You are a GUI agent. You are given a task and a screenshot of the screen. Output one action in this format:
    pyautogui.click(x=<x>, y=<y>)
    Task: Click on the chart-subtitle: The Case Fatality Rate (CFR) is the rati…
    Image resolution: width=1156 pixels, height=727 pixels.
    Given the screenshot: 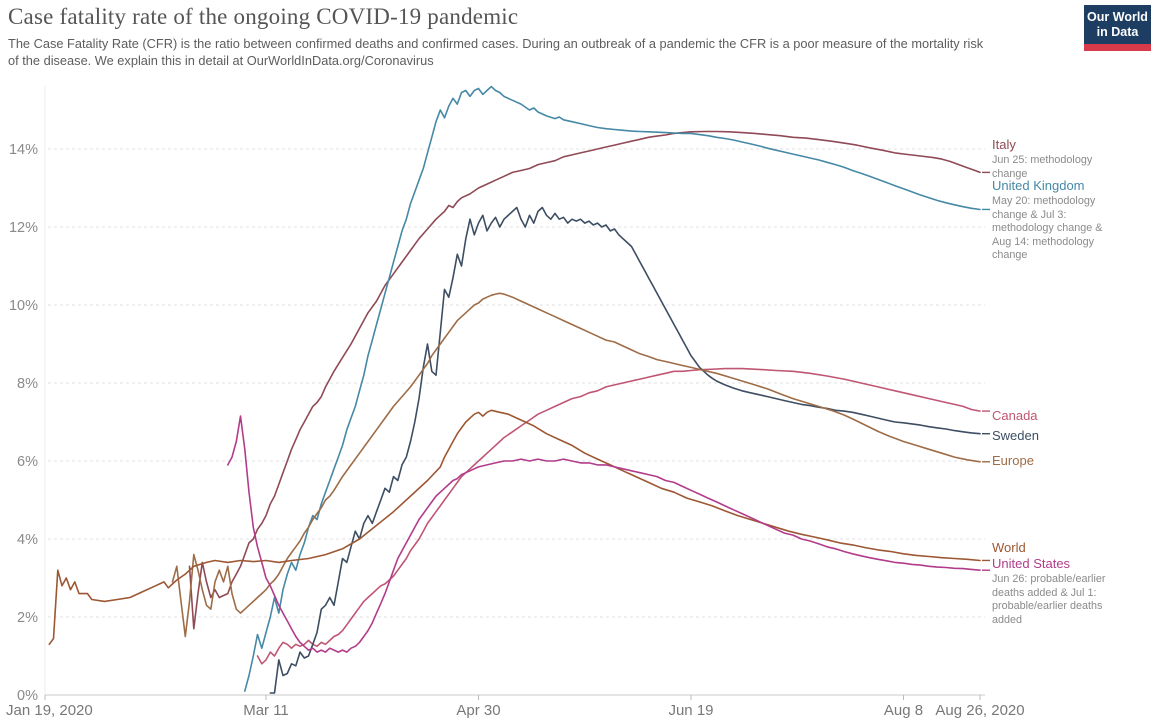 What is the action you would take?
    pyautogui.click(x=496, y=52)
    